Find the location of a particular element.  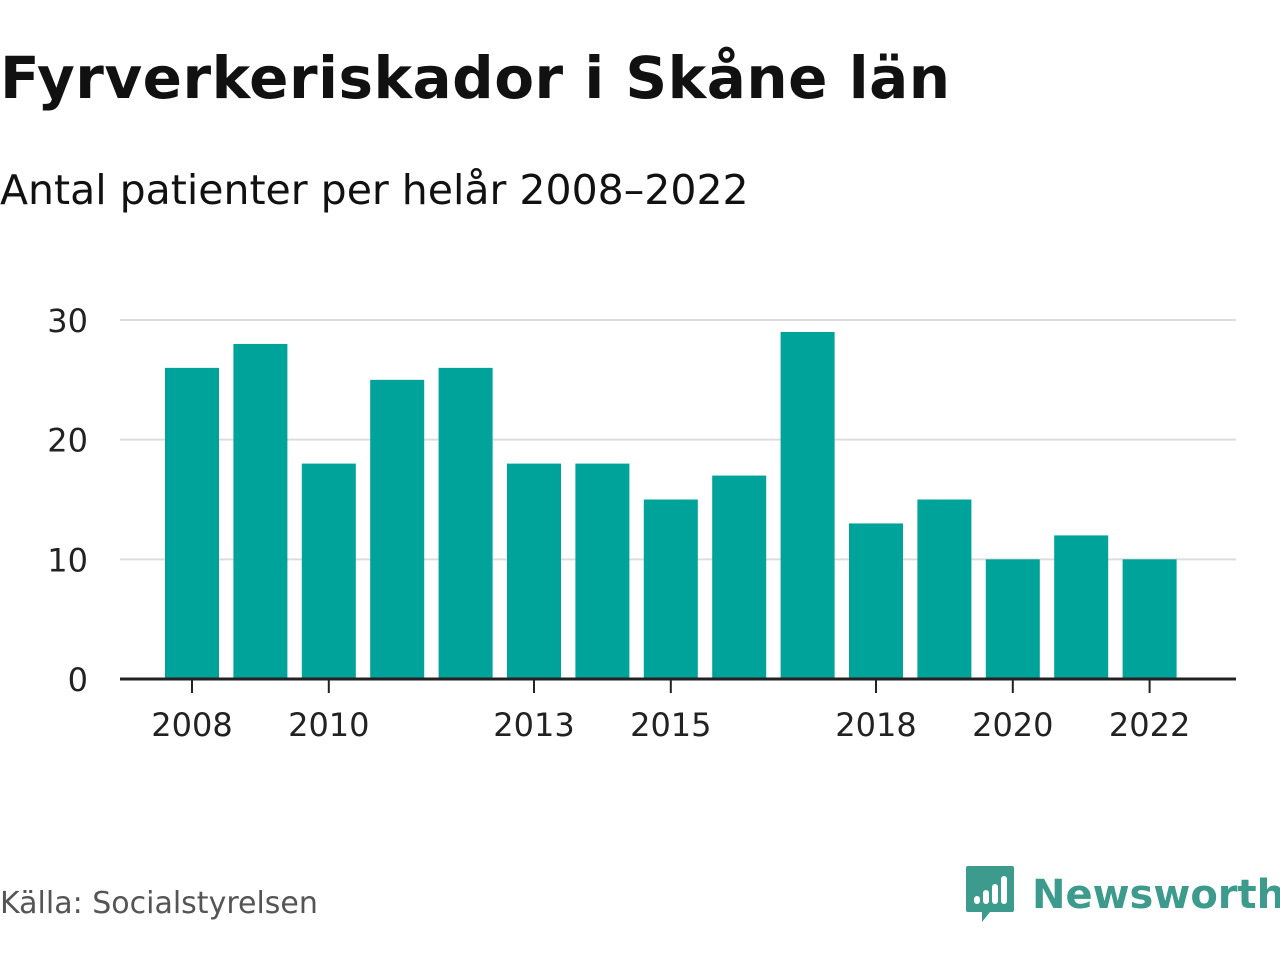

bar-2012 is located at coordinates (465, 523).